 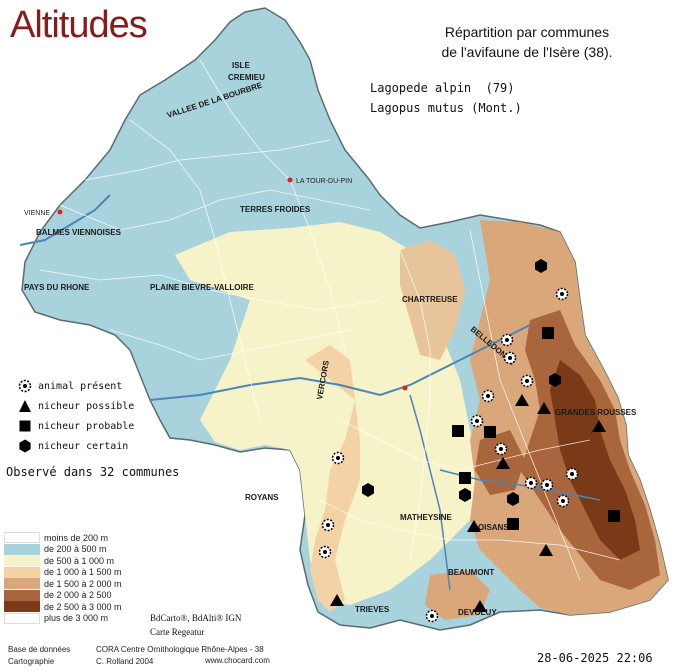 What do you see at coordinates (595, 658) in the screenshot?
I see `timestamp: 28-06-2025 22:06` at bounding box center [595, 658].